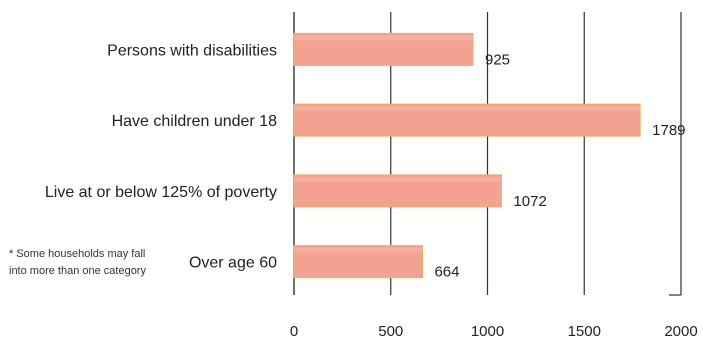 The width and height of the screenshot is (703, 345). I want to click on x-tick-label: 2000, so click(680, 331).